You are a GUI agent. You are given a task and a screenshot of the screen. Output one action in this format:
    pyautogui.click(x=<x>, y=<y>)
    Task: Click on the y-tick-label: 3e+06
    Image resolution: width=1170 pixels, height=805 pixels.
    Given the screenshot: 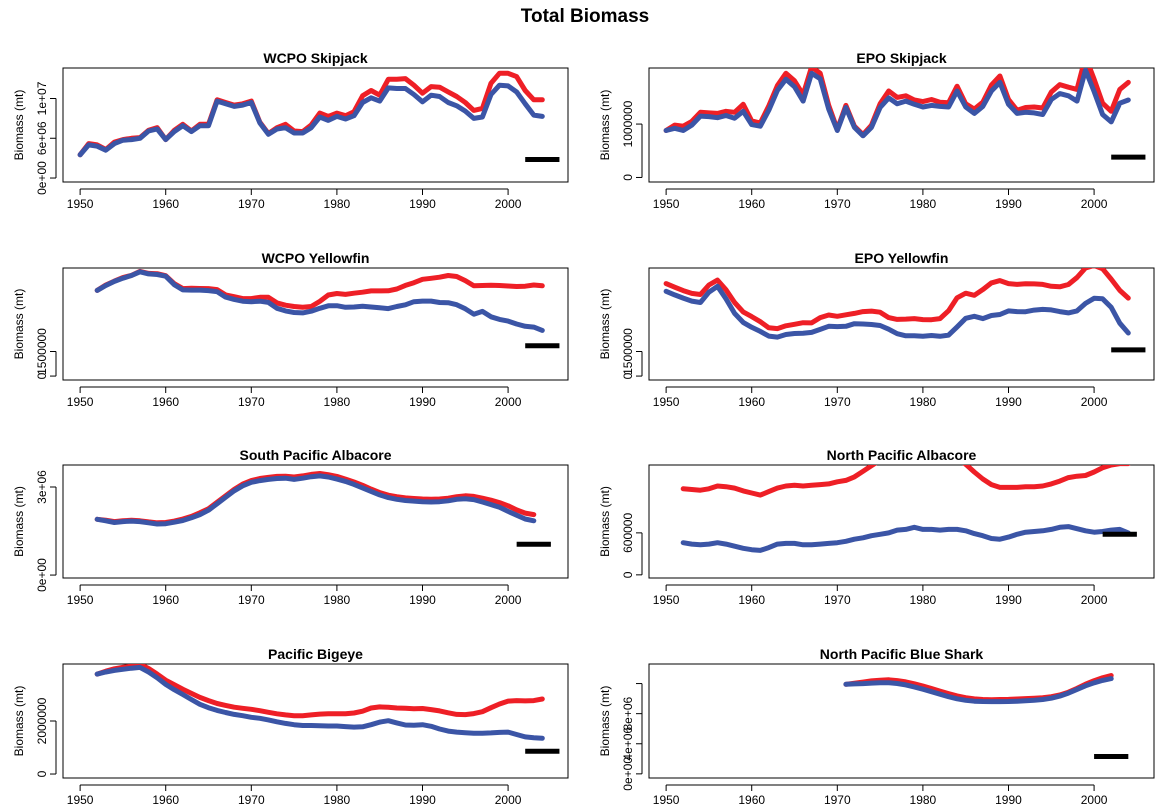 What is the action you would take?
    pyautogui.click(x=42, y=487)
    